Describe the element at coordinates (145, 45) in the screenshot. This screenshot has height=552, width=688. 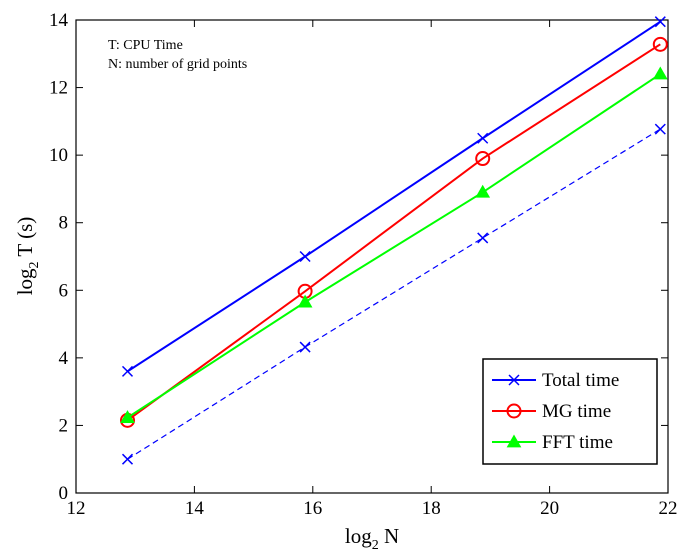
I see `annotation-cpu-time: T: CPU Time` at that location.